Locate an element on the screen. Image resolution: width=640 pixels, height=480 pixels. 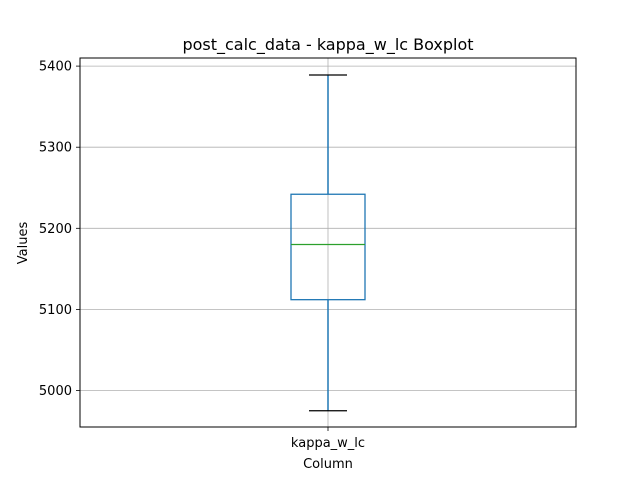
y-tick-label: 5400 is located at coordinates (55, 67).